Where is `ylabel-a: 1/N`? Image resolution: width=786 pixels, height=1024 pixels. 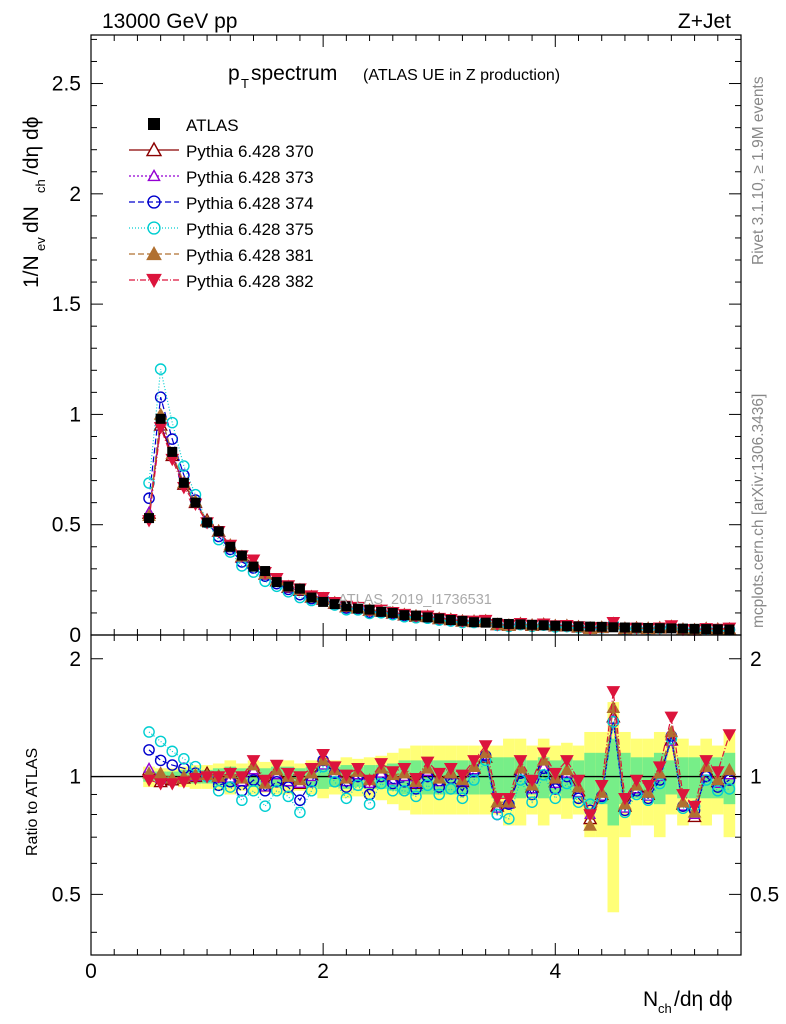 ylabel-a: 1/N is located at coordinates (31, 271).